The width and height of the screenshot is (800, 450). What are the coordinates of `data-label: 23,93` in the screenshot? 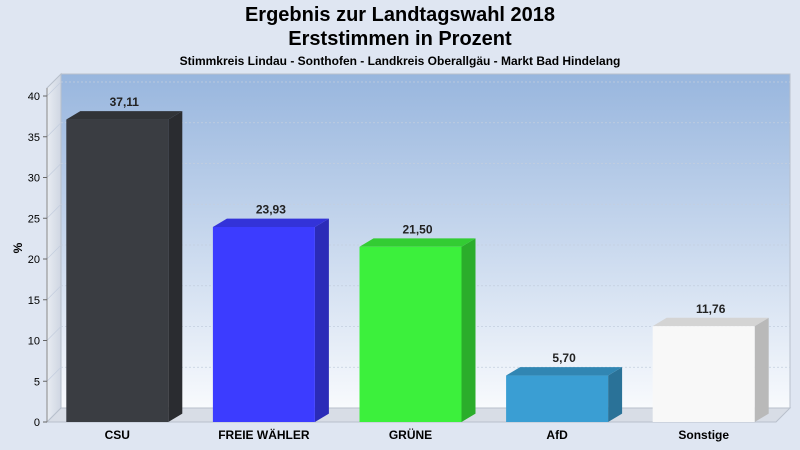 It's located at (271, 210).